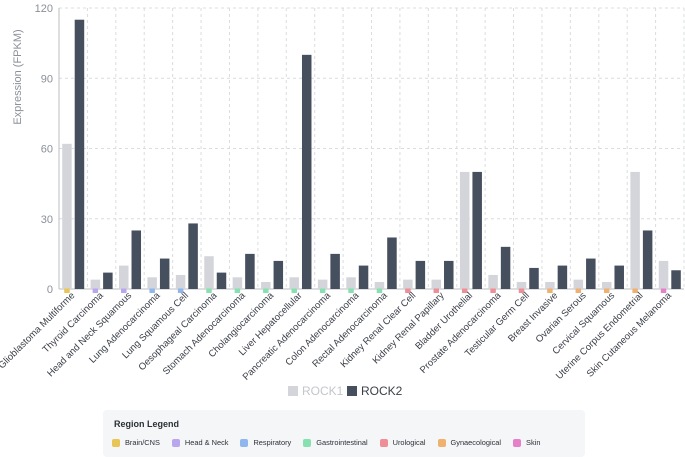 Image resolution: width=685 pixels, height=457 pixels. Describe the element at coordinates (47, 150) in the screenshot. I see `y-tick-label: 60` at that location.